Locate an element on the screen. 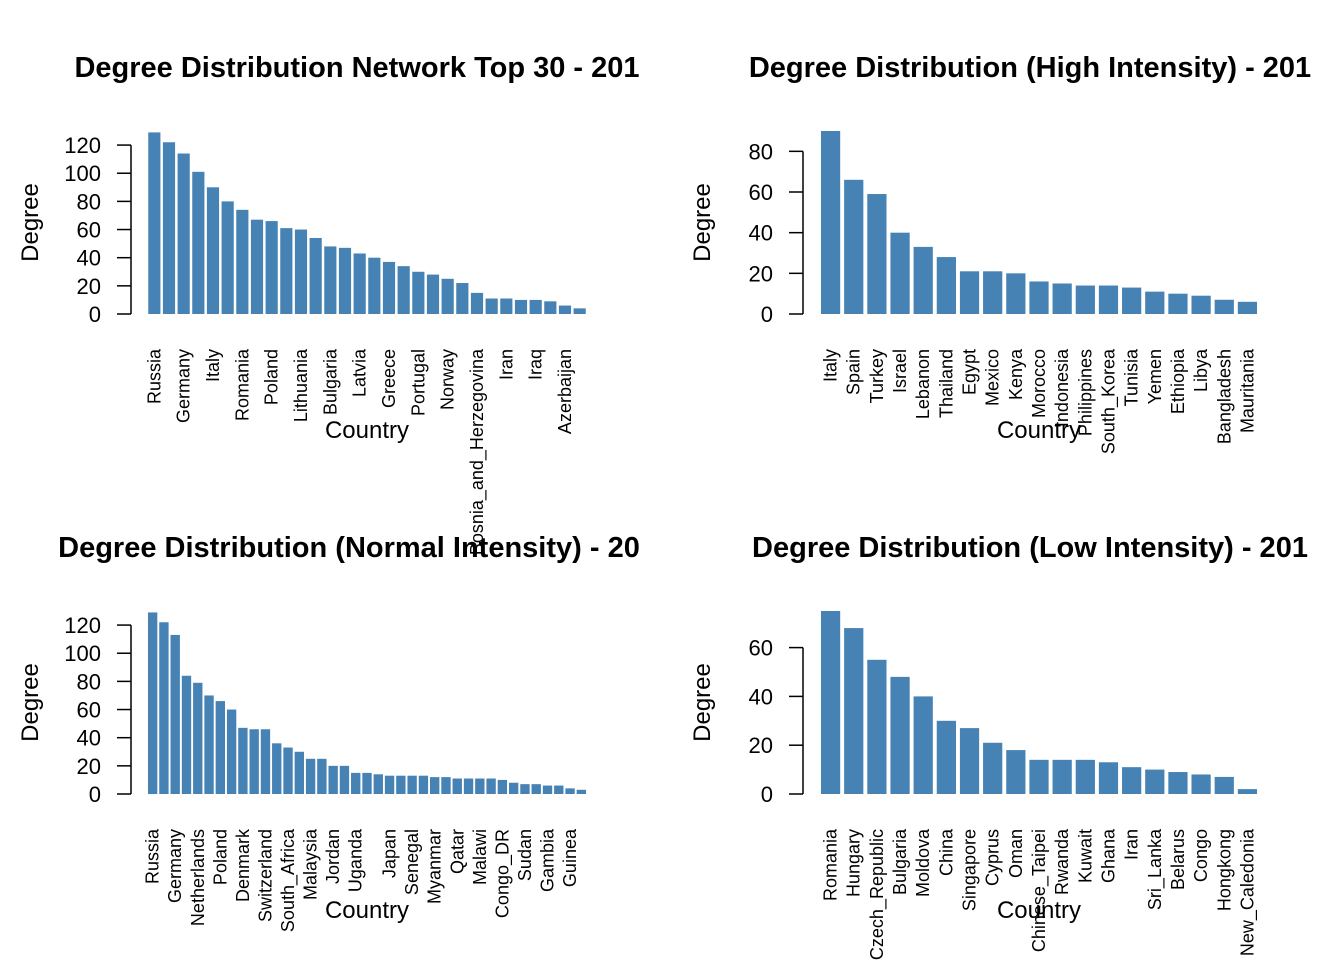 This screenshot has height=960, width=1344. x-tick-label: Malaysia is located at coordinates (311, 864).